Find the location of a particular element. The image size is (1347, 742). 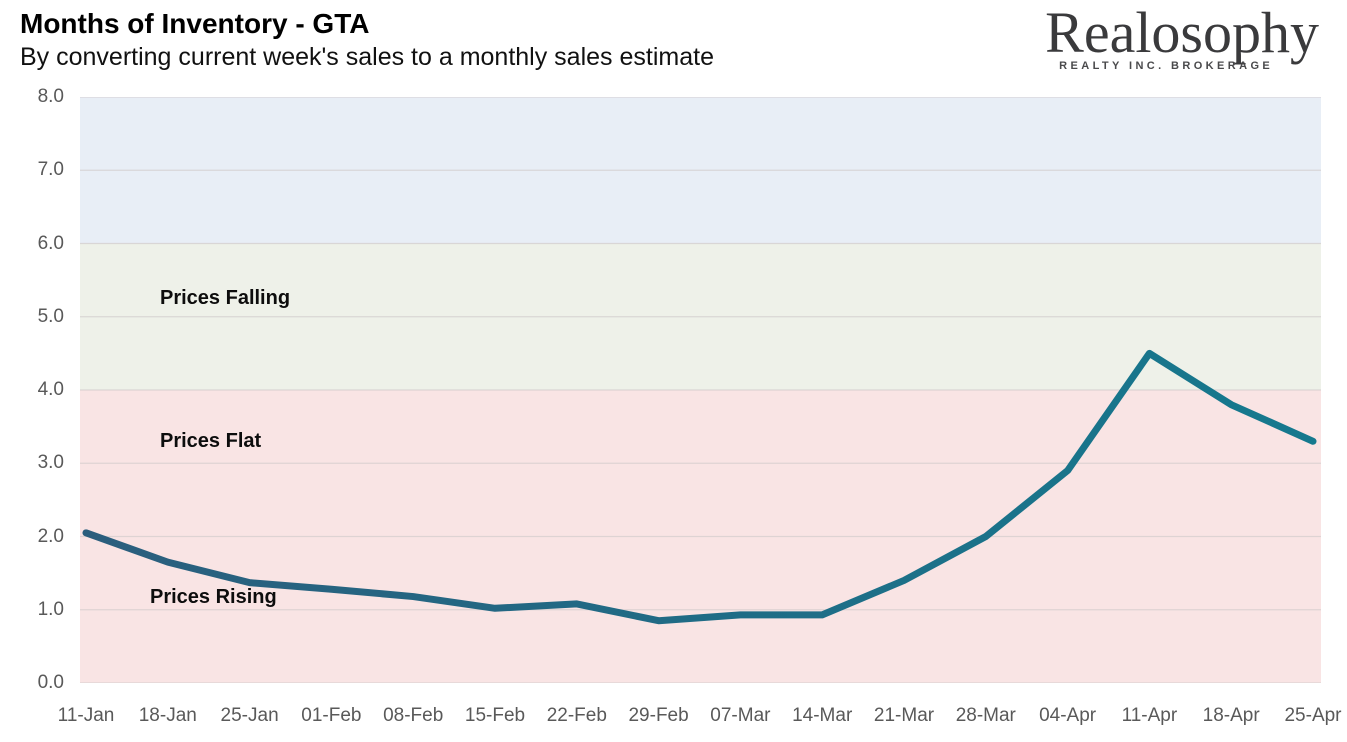

y-tick-label: 3.0 is located at coordinates (50, 463).